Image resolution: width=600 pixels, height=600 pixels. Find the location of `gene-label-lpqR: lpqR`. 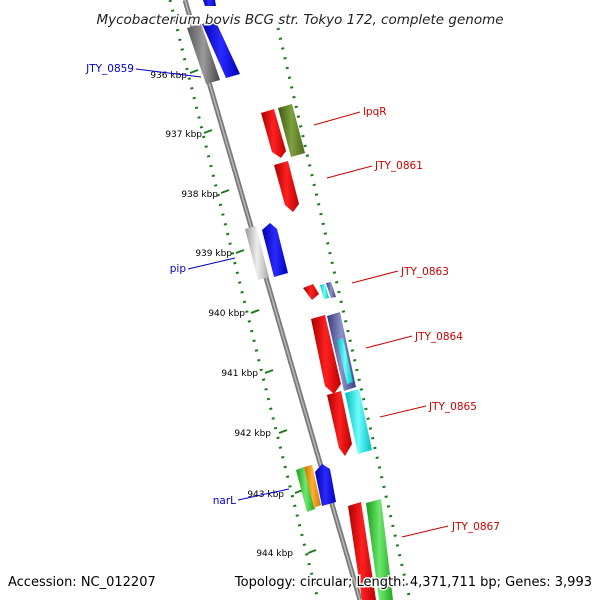

gene-label-lpqR: lpqR is located at coordinates (375, 112).